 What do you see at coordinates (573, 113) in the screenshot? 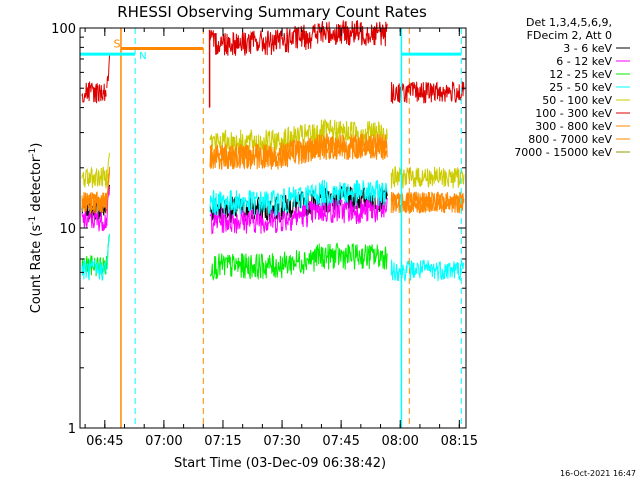
I see `legend-entry-label: 100 - 300 keV` at bounding box center [573, 113].